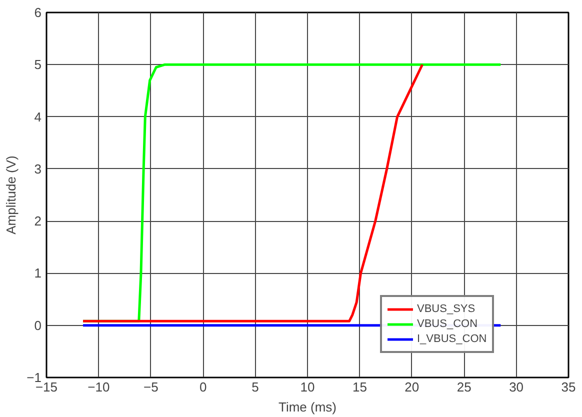 Image resolution: width=582 pixels, height=417 pixels. Describe the element at coordinates (412, 387) in the screenshot. I see `x-tick-label: 20` at that location.